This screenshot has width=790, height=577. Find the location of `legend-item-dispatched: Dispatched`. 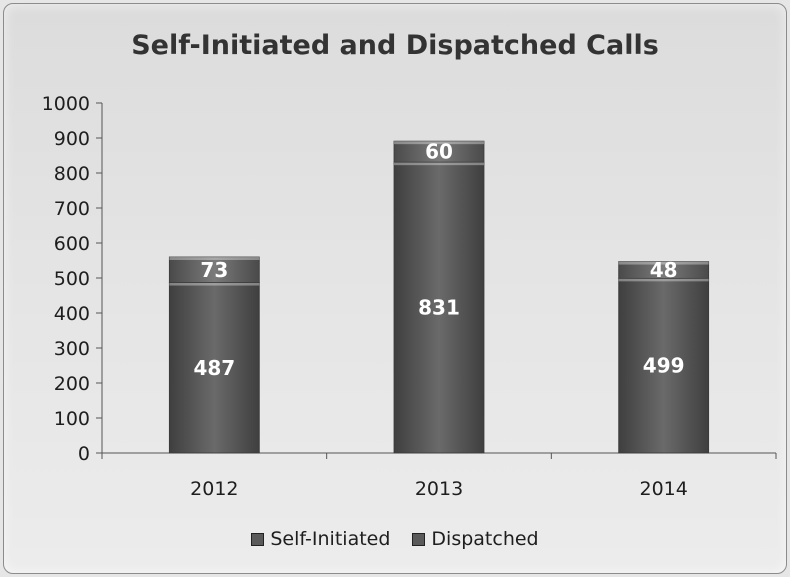

legend-item-dispatched: Dispatched is located at coordinates (475, 539).